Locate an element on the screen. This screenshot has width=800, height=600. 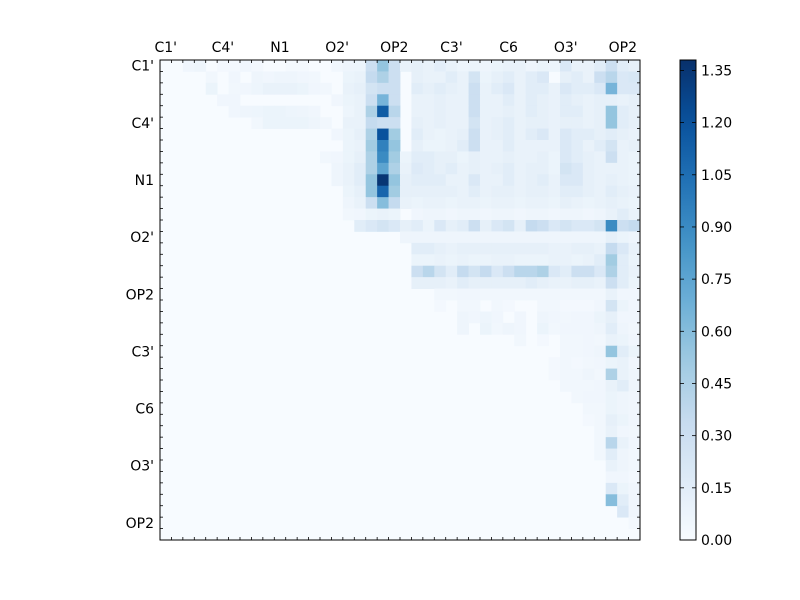
colorbar-tick-label: 0.75 is located at coordinates (716, 280).